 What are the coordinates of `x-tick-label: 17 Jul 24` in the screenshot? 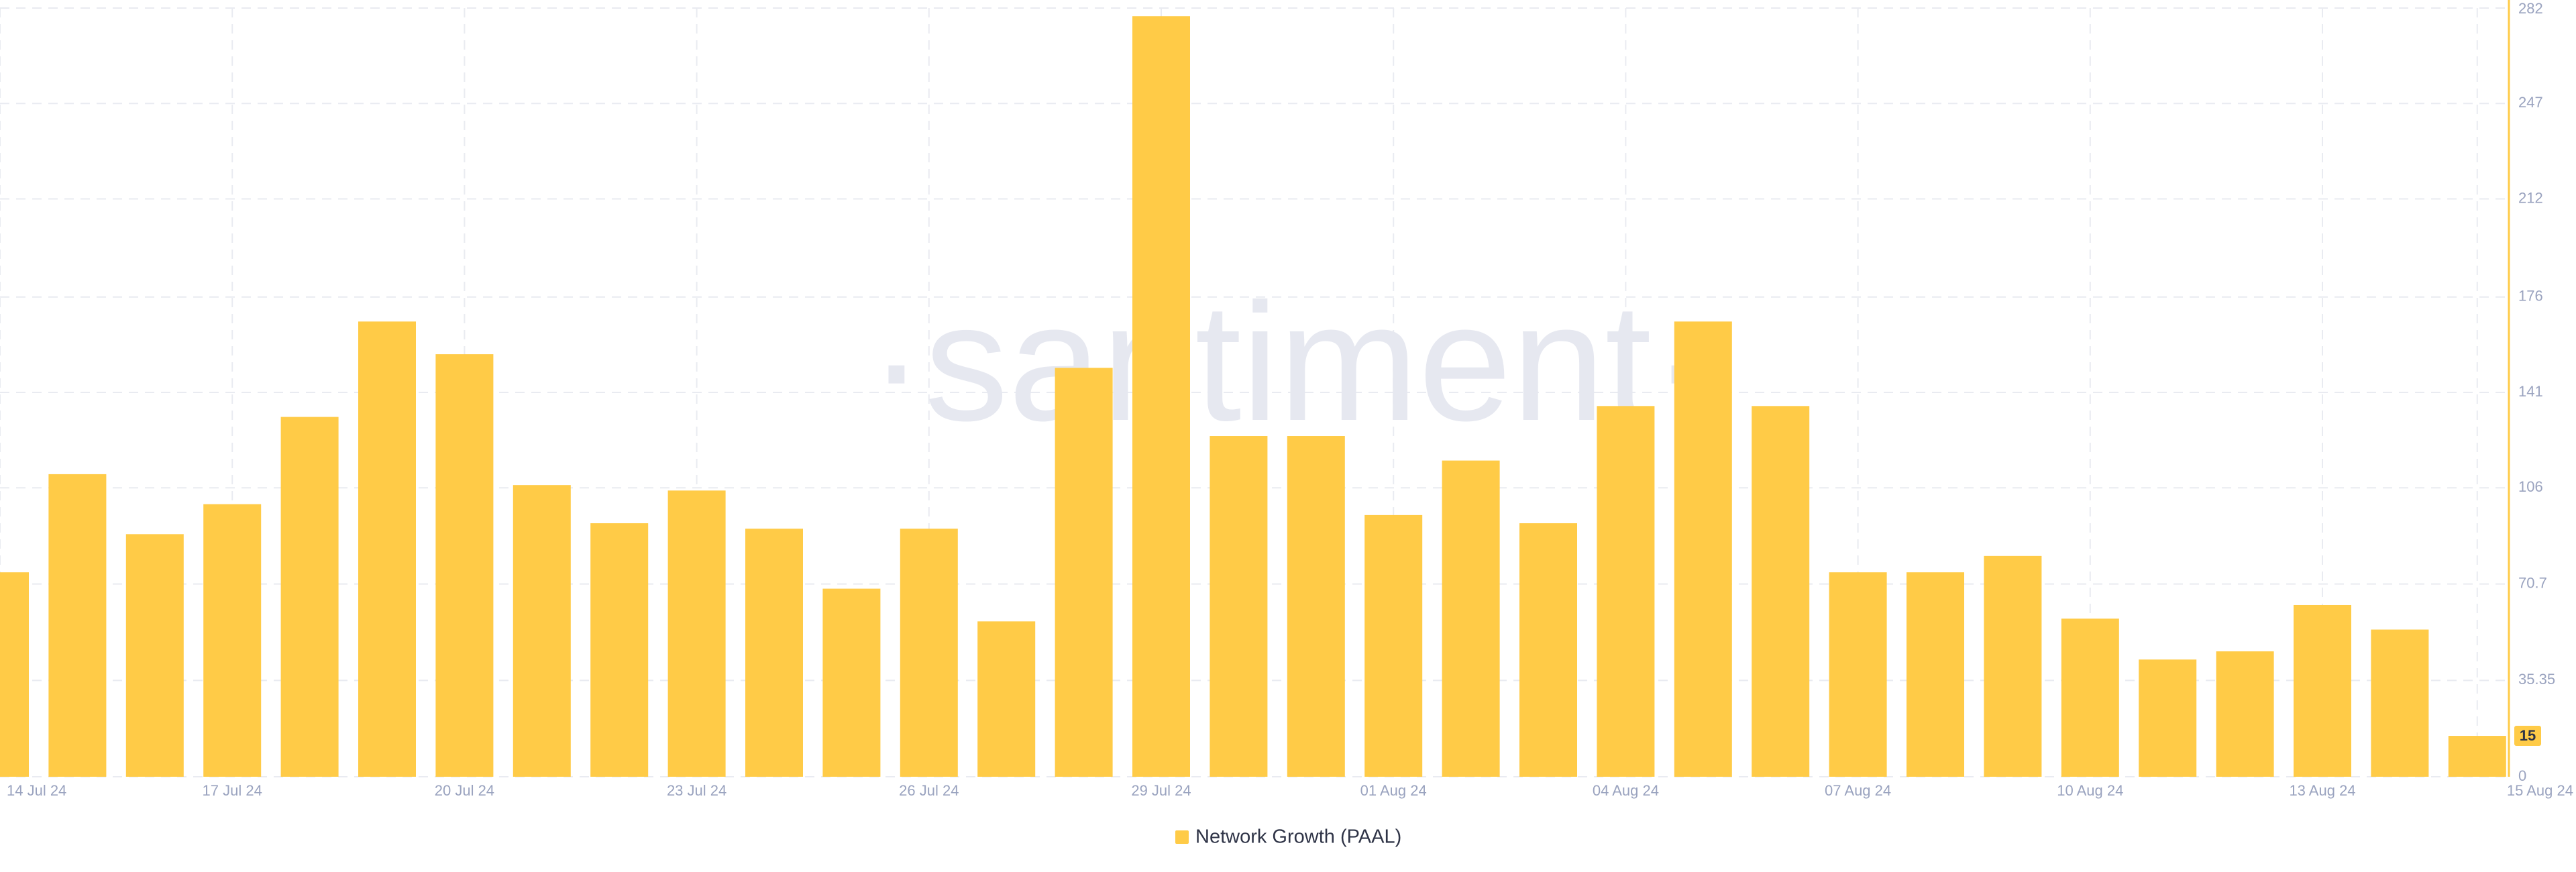 It's located at (232, 790).